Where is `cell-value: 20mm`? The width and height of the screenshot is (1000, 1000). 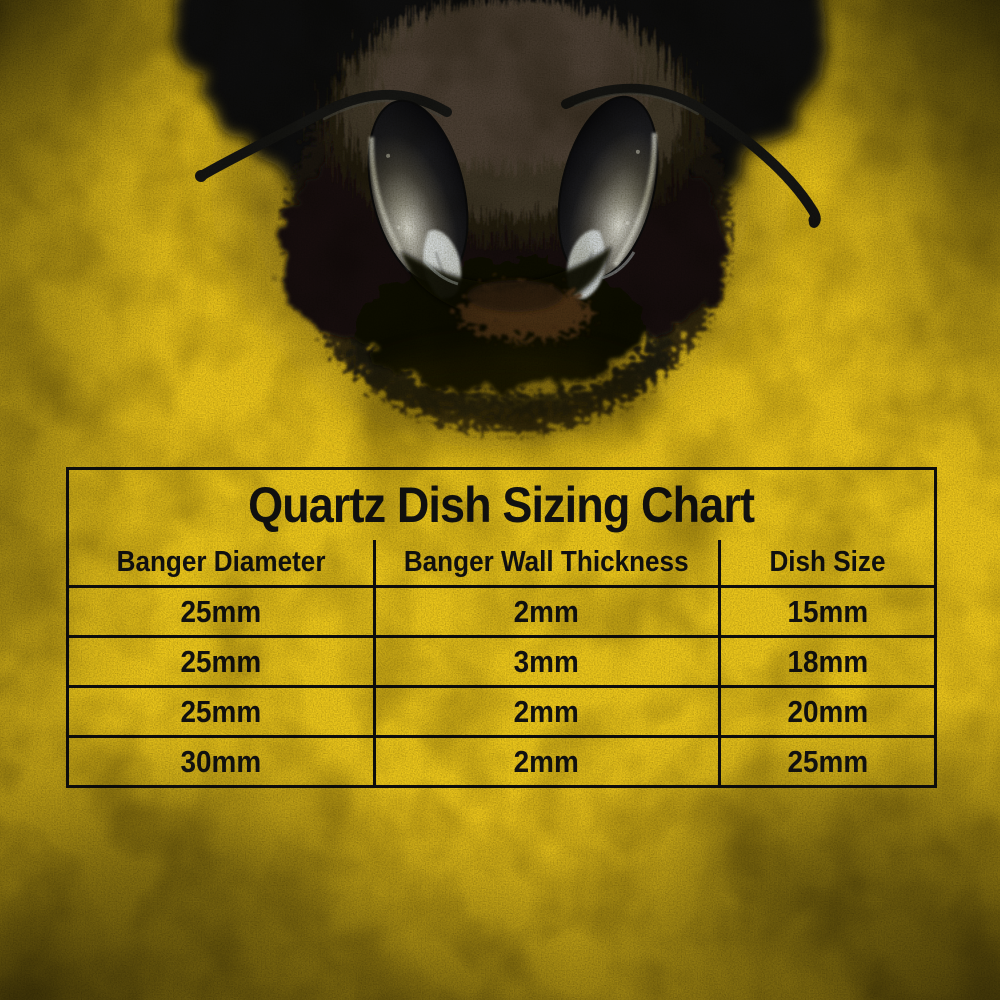
cell-value: 20mm is located at coordinates (827, 711).